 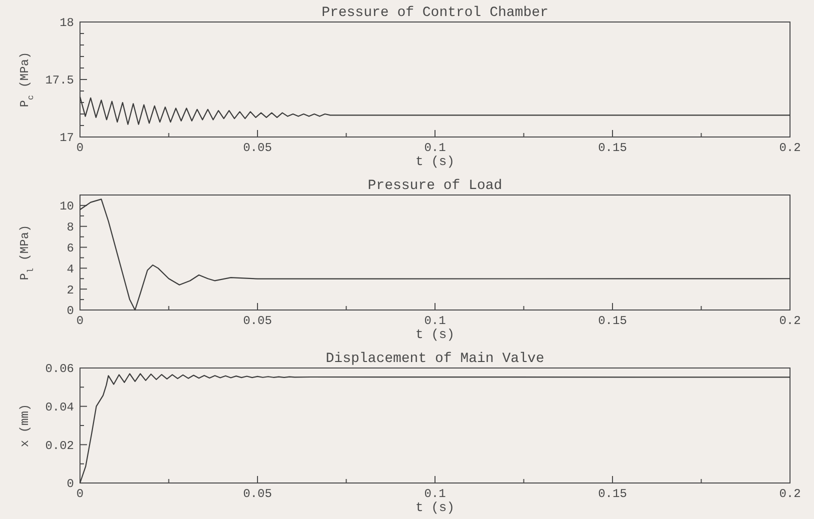 What do you see at coordinates (59, 369) in the screenshot?
I see `y-tick-label: 0.06` at bounding box center [59, 369].